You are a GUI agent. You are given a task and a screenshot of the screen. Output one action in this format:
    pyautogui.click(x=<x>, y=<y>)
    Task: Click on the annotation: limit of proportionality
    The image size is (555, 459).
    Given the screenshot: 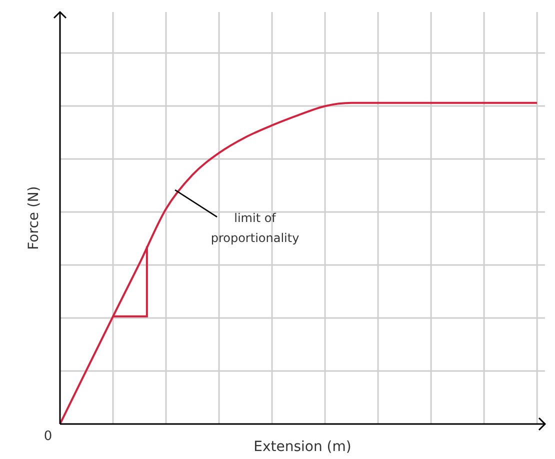 What is the action you would take?
    pyautogui.click(x=255, y=228)
    